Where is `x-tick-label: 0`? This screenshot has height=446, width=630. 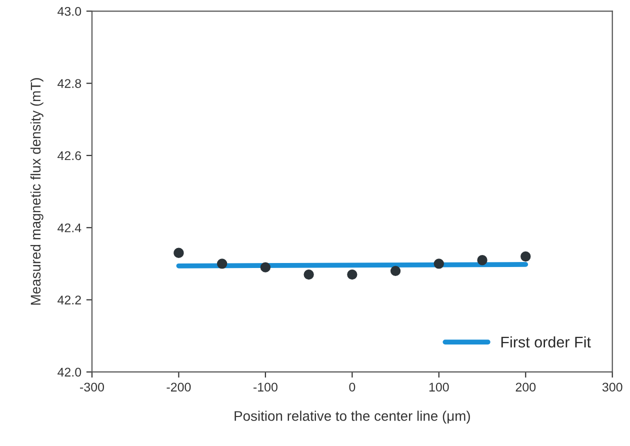
x-tick-label: 0 is located at coordinates (352, 387).